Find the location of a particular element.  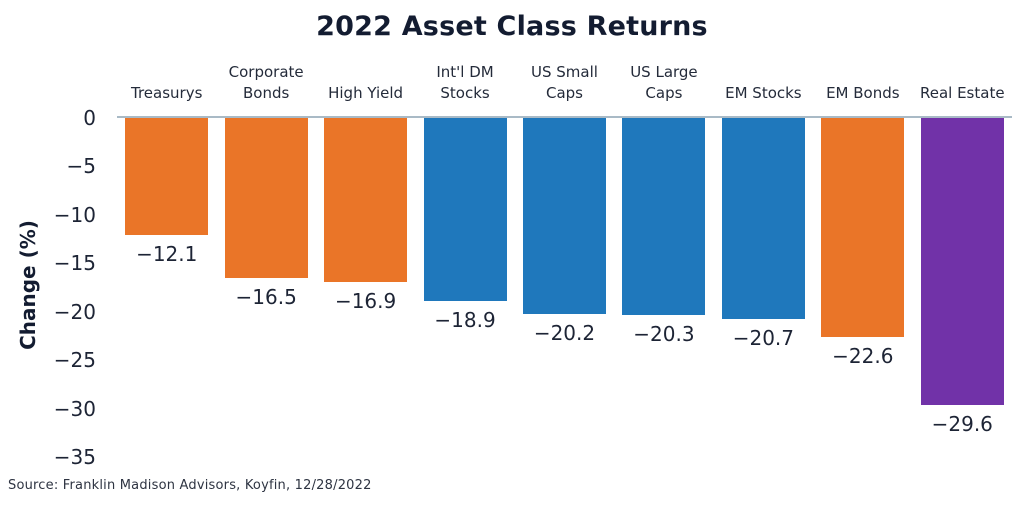

value-label: −18.9 is located at coordinates (465, 320).